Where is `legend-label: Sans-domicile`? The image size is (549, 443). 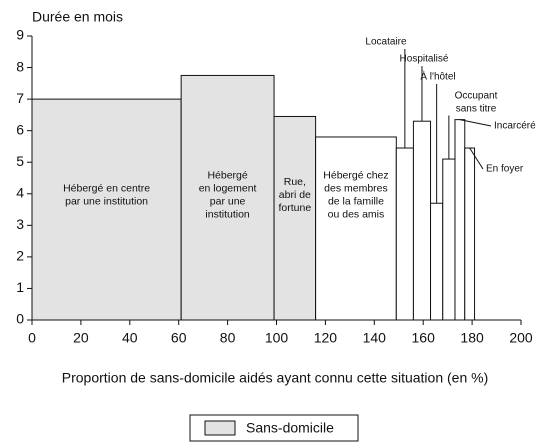
legend-label: Sans-domicile is located at coordinates (290, 428).